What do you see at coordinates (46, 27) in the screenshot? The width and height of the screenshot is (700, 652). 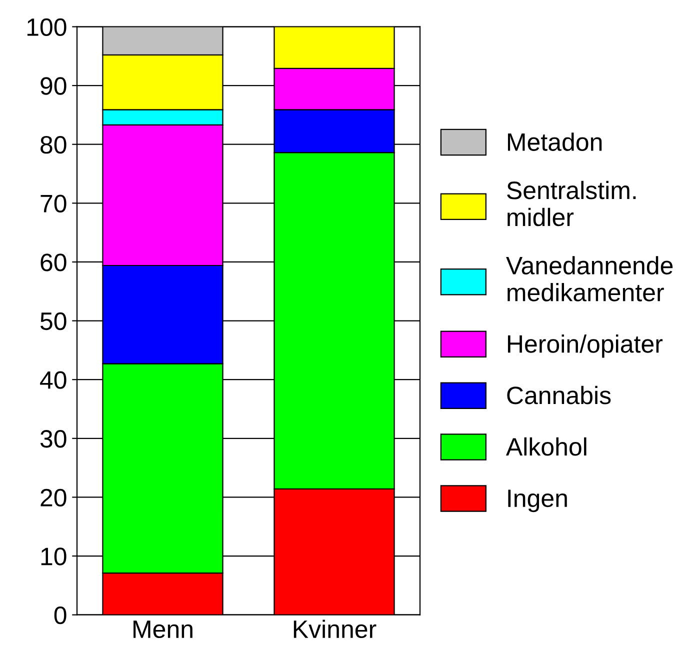 I see `y-tick-label: 100` at bounding box center [46, 27].